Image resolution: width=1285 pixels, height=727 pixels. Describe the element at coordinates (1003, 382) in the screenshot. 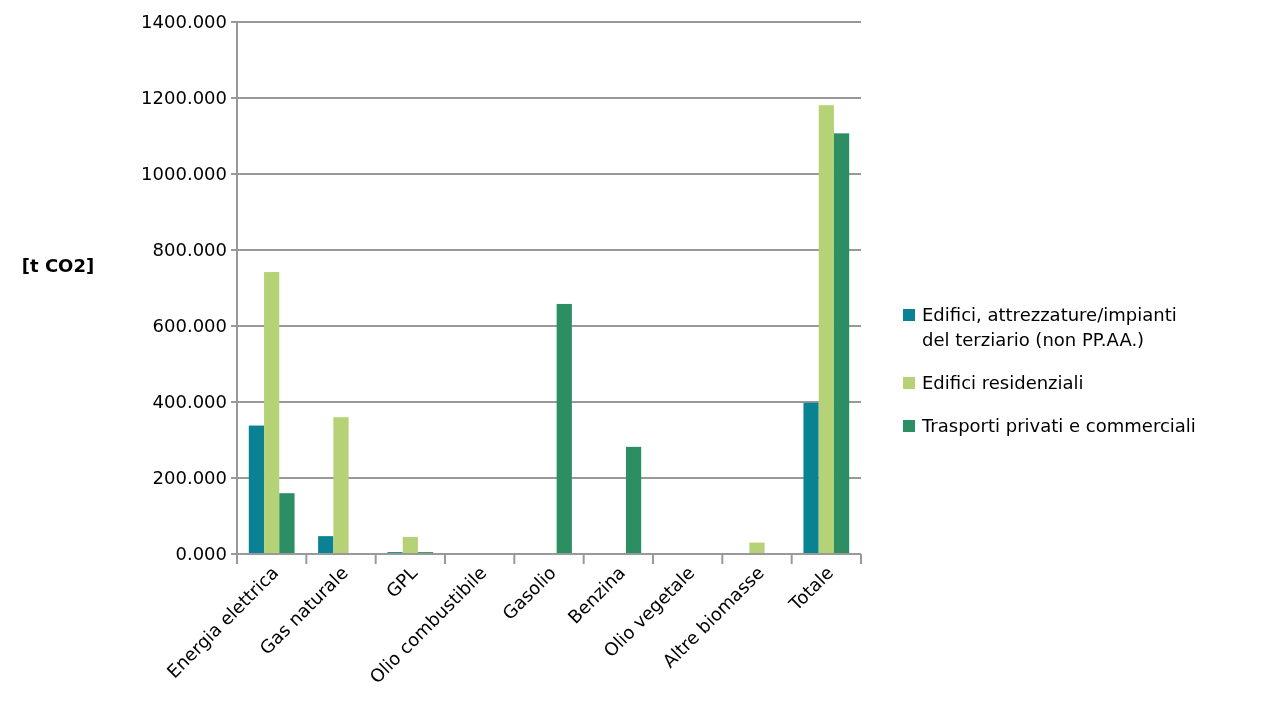

I see `legend-label: Edifici residenziali` at that location.